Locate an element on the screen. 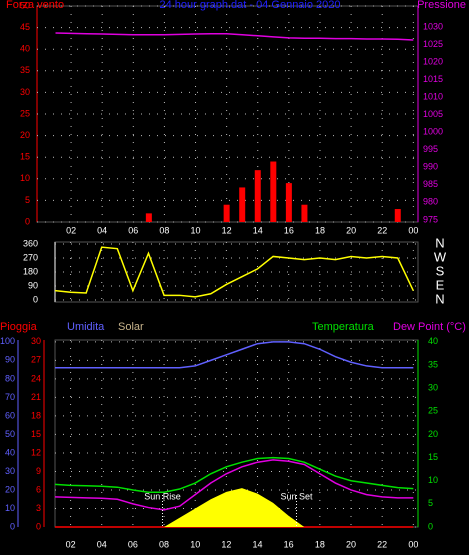 This screenshot has height=555, width=469. y-tick-label: 18 is located at coordinates (36, 415).